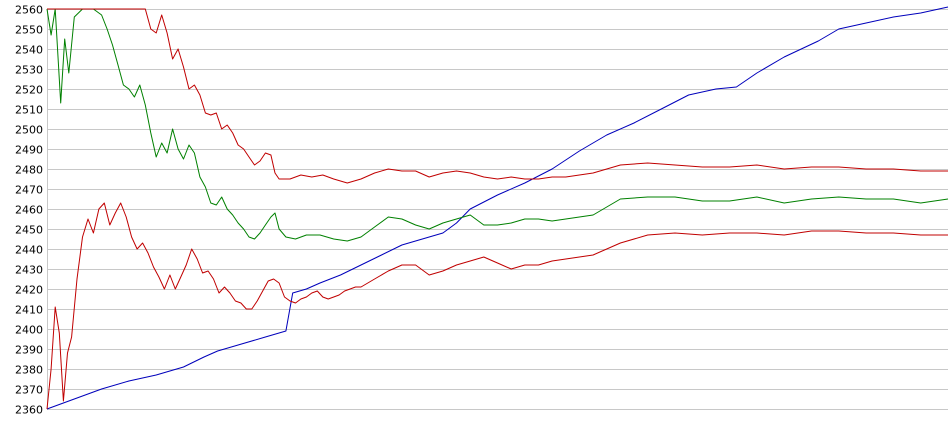  Describe the element at coordinates (29, 90) in the screenshot. I see `y-tick-label: 2520` at that location.